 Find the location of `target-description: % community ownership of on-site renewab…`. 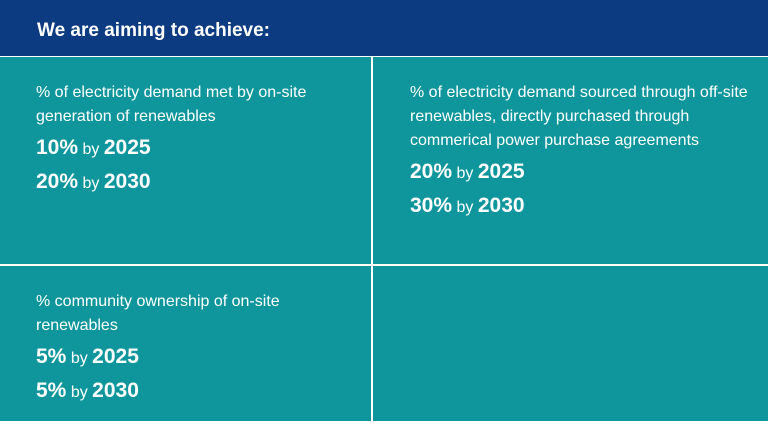

target-description: % community ownership of on-site renewab… is located at coordinates (158, 313).